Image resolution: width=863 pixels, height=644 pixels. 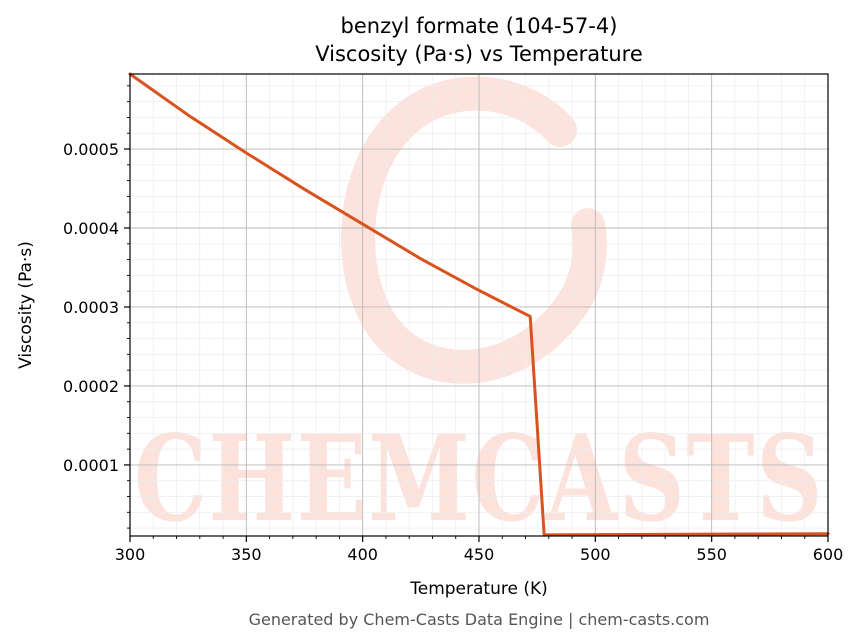 I want to click on x-tick-label: 400, so click(x=362, y=554).